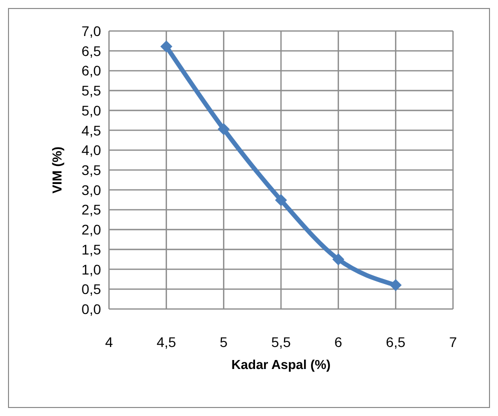 The image size is (498, 416). Describe the element at coordinates (92, 150) in the screenshot. I see `y-tick-label: 4,0` at that location.